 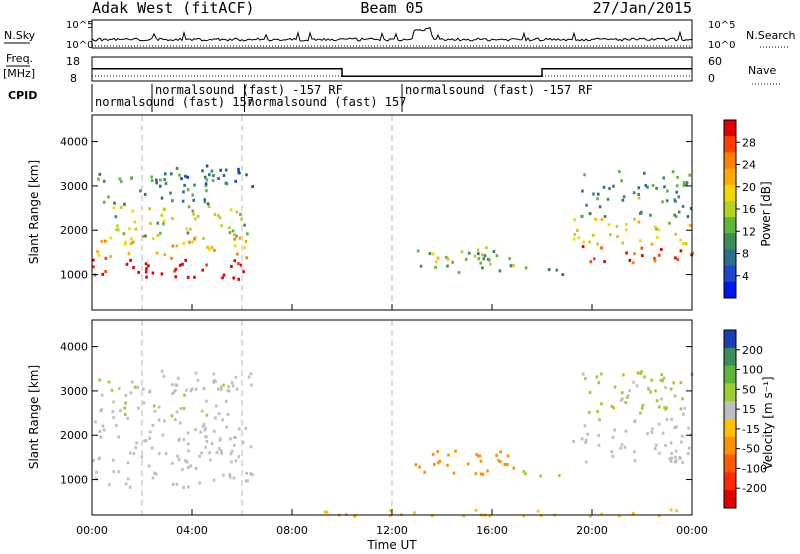 What do you see at coordinates (752, 350) in the screenshot?
I see `colorbar-tick-label: 200` at bounding box center [752, 350].